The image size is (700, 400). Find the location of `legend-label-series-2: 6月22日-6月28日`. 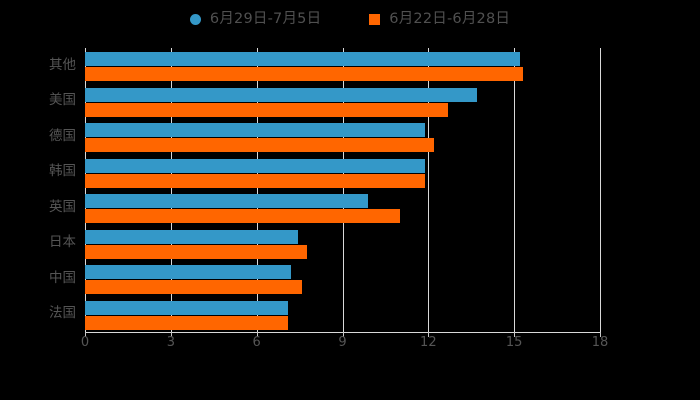

legend-label-series-2: 6月22日-6月28日 is located at coordinates (450, 18).